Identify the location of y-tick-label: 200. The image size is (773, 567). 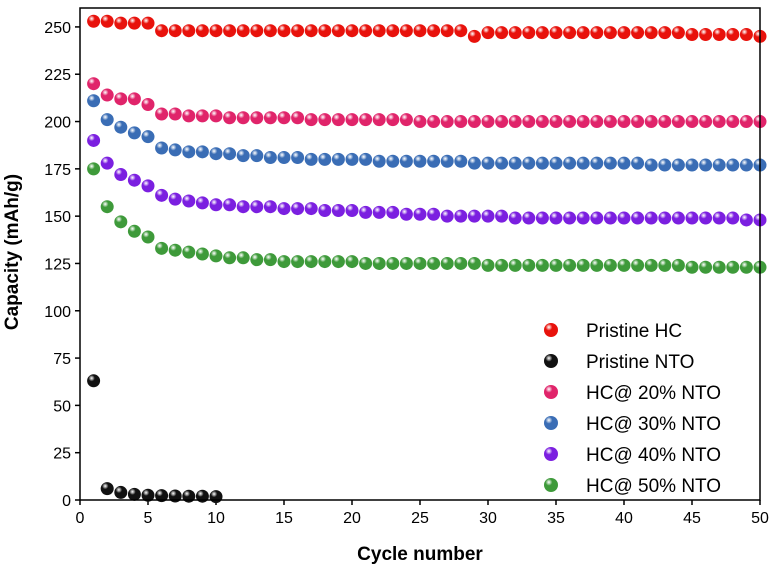
(57, 123).